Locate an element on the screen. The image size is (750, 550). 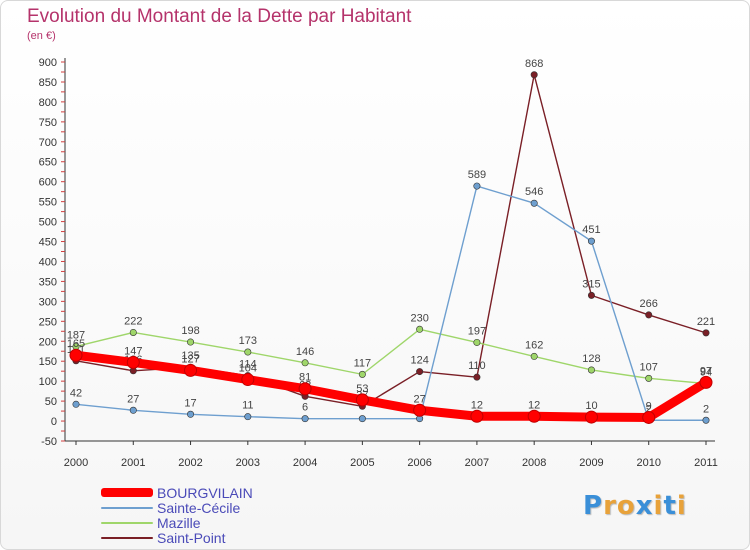
data-label-saint-point: 315 is located at coordinates (591, 284).